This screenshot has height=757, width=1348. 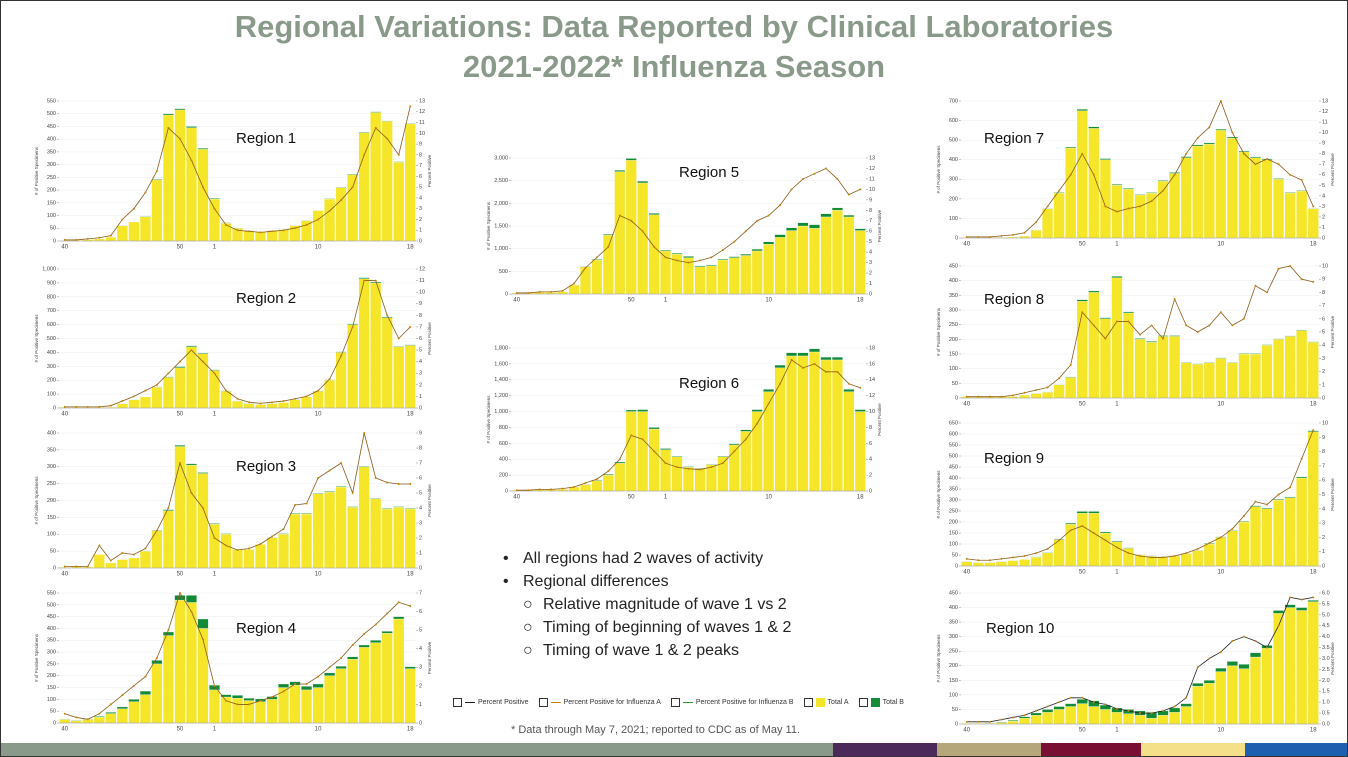 I want to click on x-tick-label: 1, so click(x=1117, y=573).